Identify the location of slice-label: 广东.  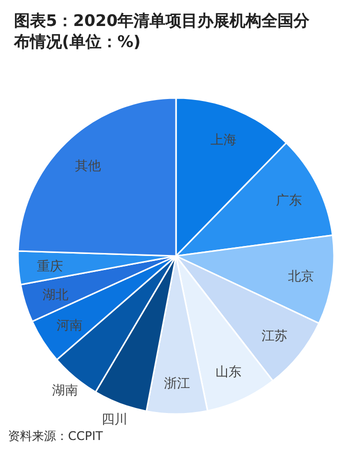
(289, 200).